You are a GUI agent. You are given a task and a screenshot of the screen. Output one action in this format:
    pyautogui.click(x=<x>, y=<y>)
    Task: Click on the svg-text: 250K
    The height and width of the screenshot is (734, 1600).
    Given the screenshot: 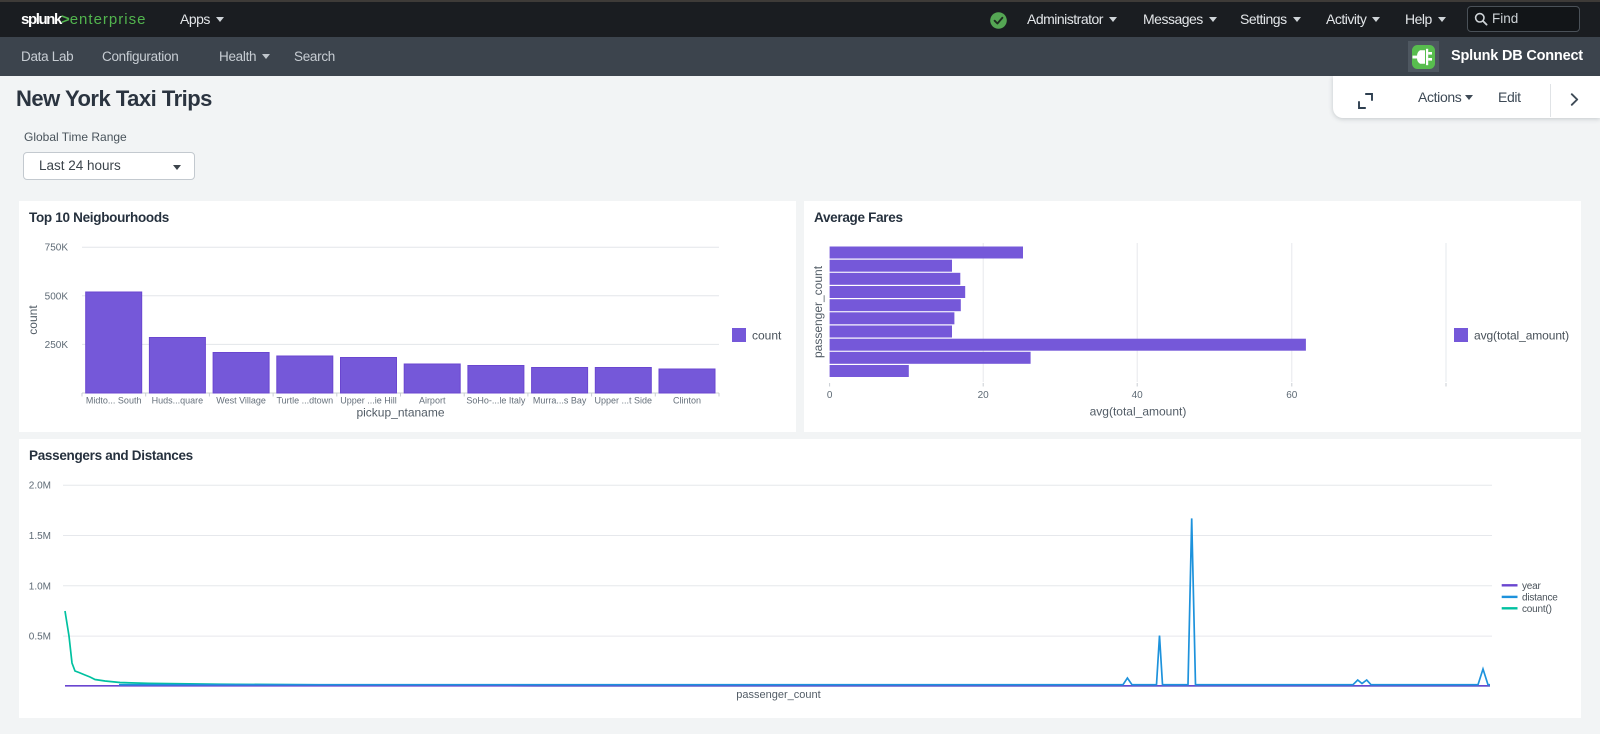 What is the action you would take?
    pyautogui.click(x=57, y=345)
    